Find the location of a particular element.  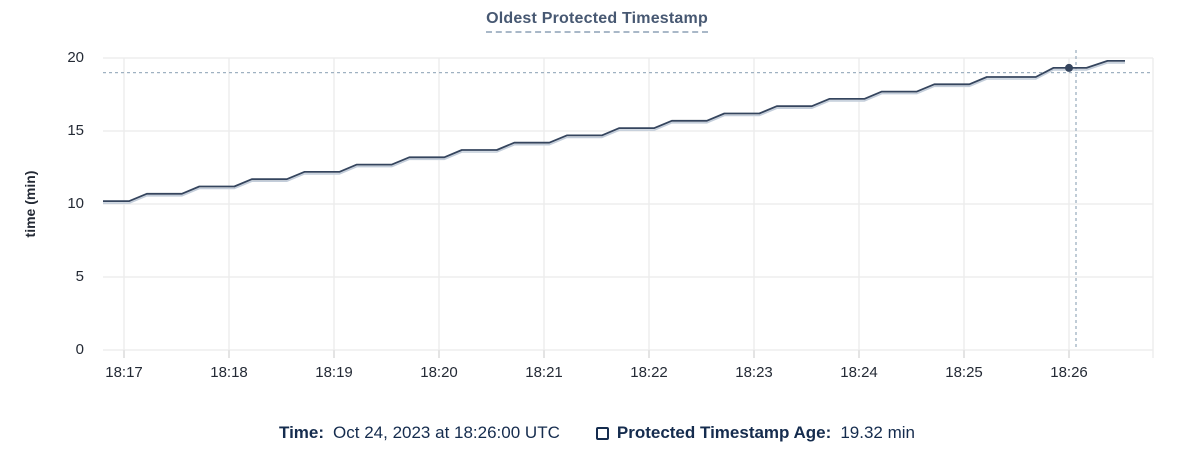

chart-title: Oldest Protected Timestamp is located at coordinates (597, 21).